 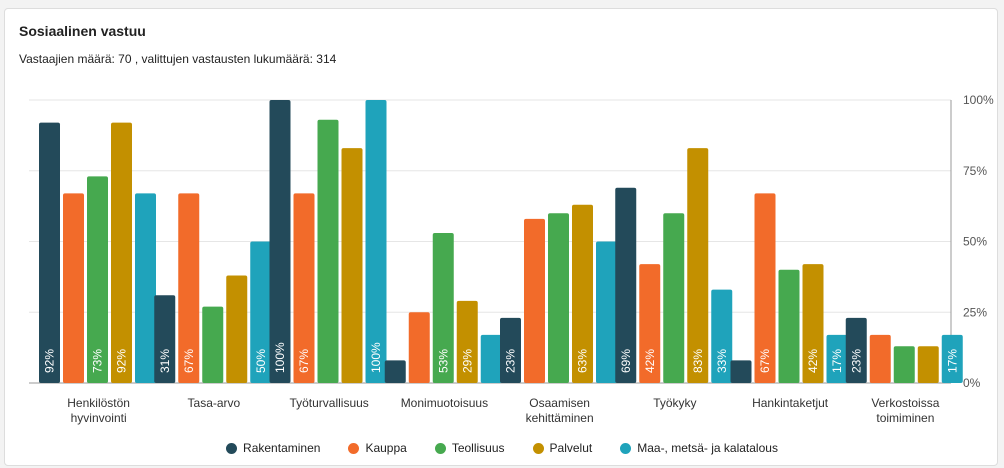 What do you see at coordinates (722, 361) in the screenshot?
I see `data-label: 33%` at bounding box center [722, 361].